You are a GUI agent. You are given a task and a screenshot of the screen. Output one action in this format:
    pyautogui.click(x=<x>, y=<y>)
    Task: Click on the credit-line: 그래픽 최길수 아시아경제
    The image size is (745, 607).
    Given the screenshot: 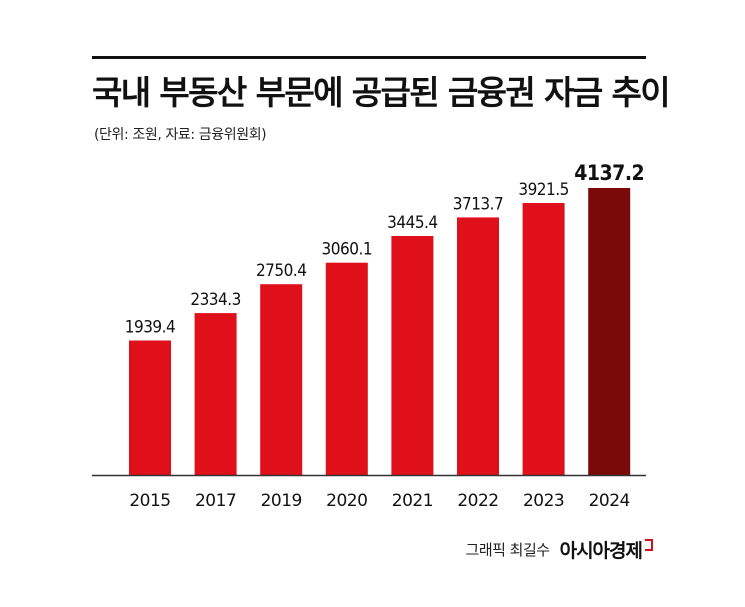 What is the action you would take?
    pyautogui.click(x=559, y=549)
    